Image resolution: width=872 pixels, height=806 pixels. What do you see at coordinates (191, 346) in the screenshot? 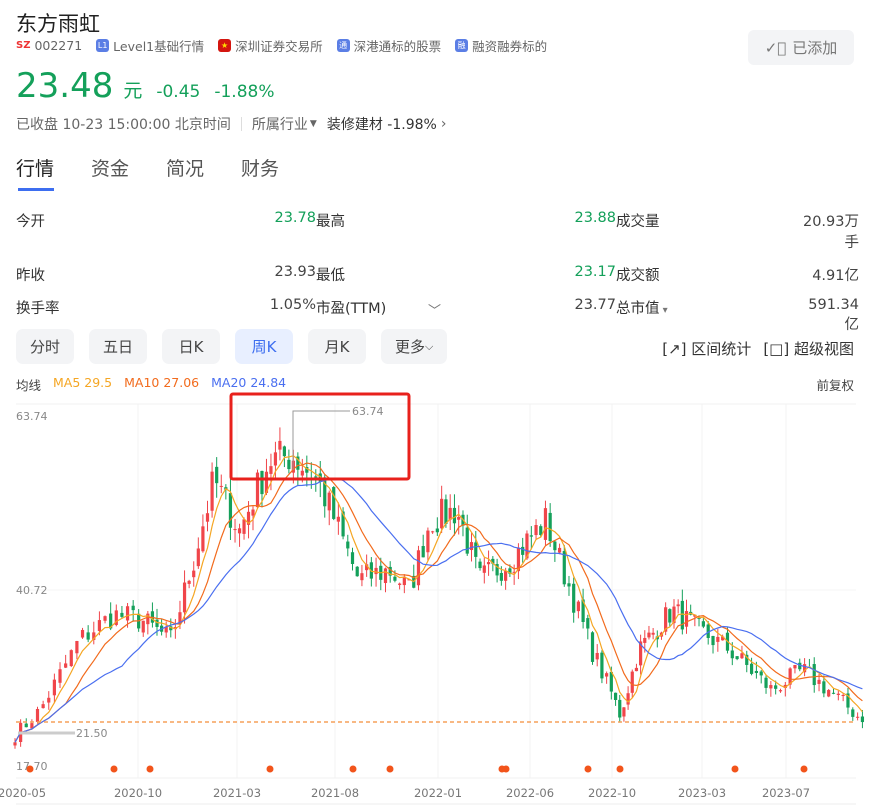
I see `ktab-daily: 日K` at bounding box center [191, 346].